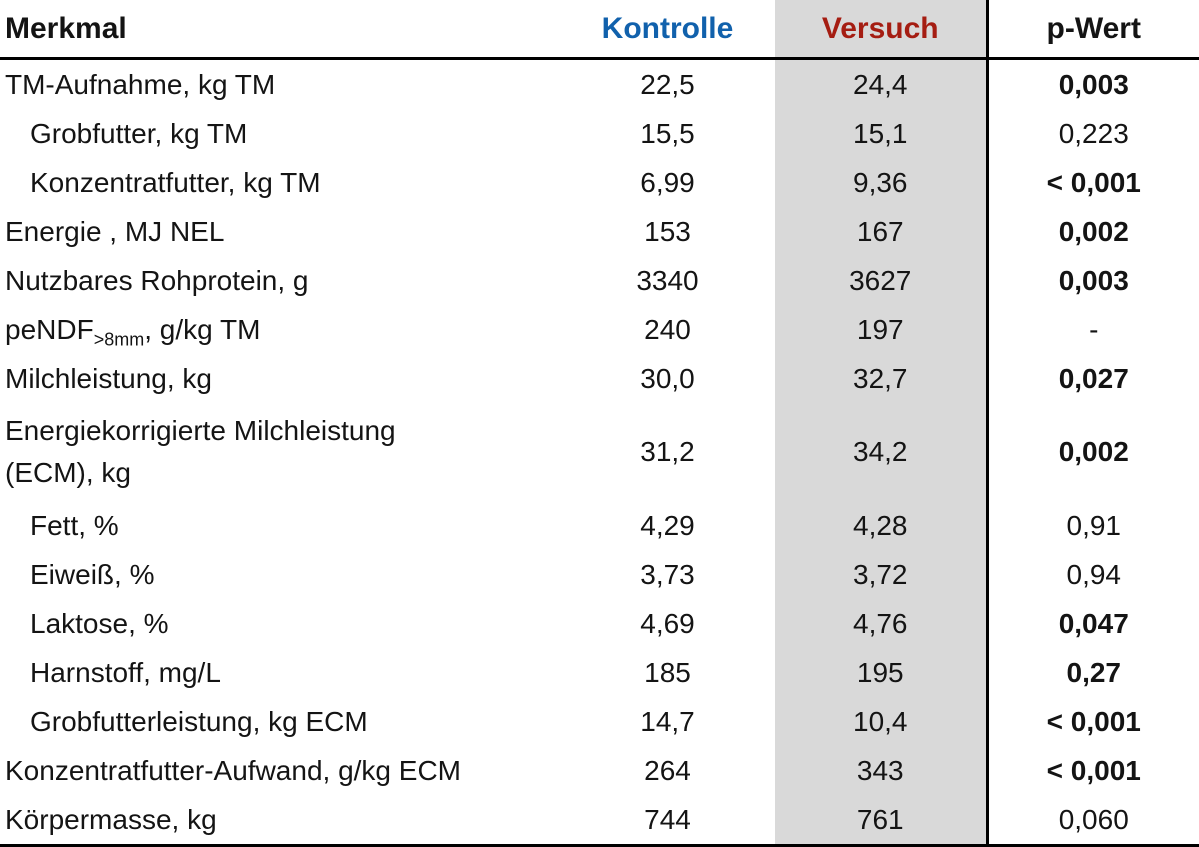 The image size is (1199, 847). What do you see at coordinates (882, 821) in the screenshot?
I see `versuch-value: 761` at bounding box center [882, 821].